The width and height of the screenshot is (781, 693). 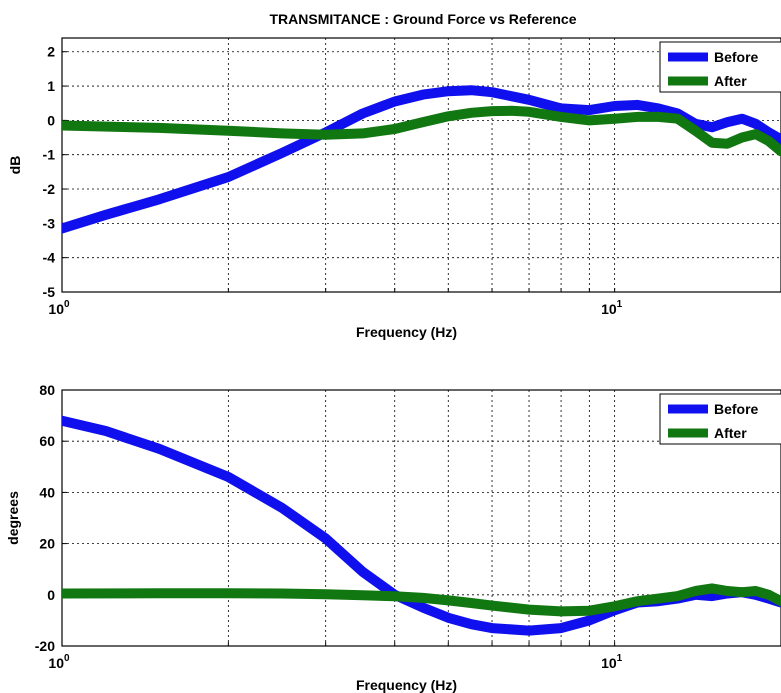 I want to click on y-tick-label: -20, so click(x=45, y=646).